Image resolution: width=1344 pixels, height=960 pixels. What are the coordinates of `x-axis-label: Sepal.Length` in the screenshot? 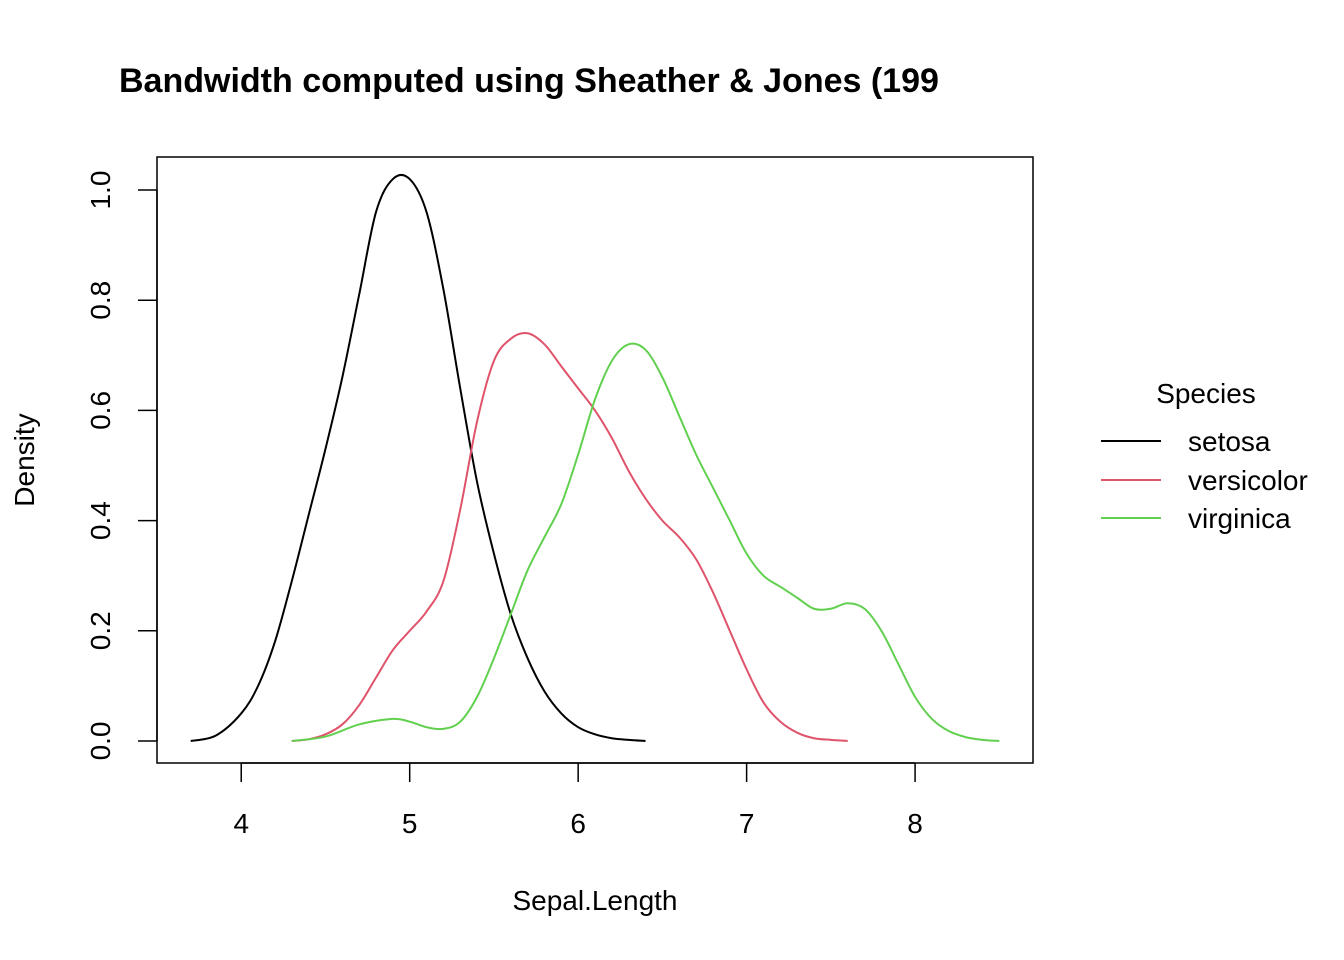 It's located at (594, 900).